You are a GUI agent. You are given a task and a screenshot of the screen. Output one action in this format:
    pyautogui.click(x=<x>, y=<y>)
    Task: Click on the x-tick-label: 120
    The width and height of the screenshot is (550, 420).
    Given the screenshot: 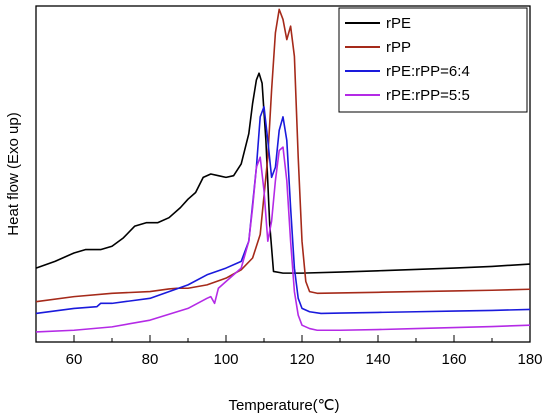 What is the action you would take?
    pyautogui.click(x=301, y=359)
    